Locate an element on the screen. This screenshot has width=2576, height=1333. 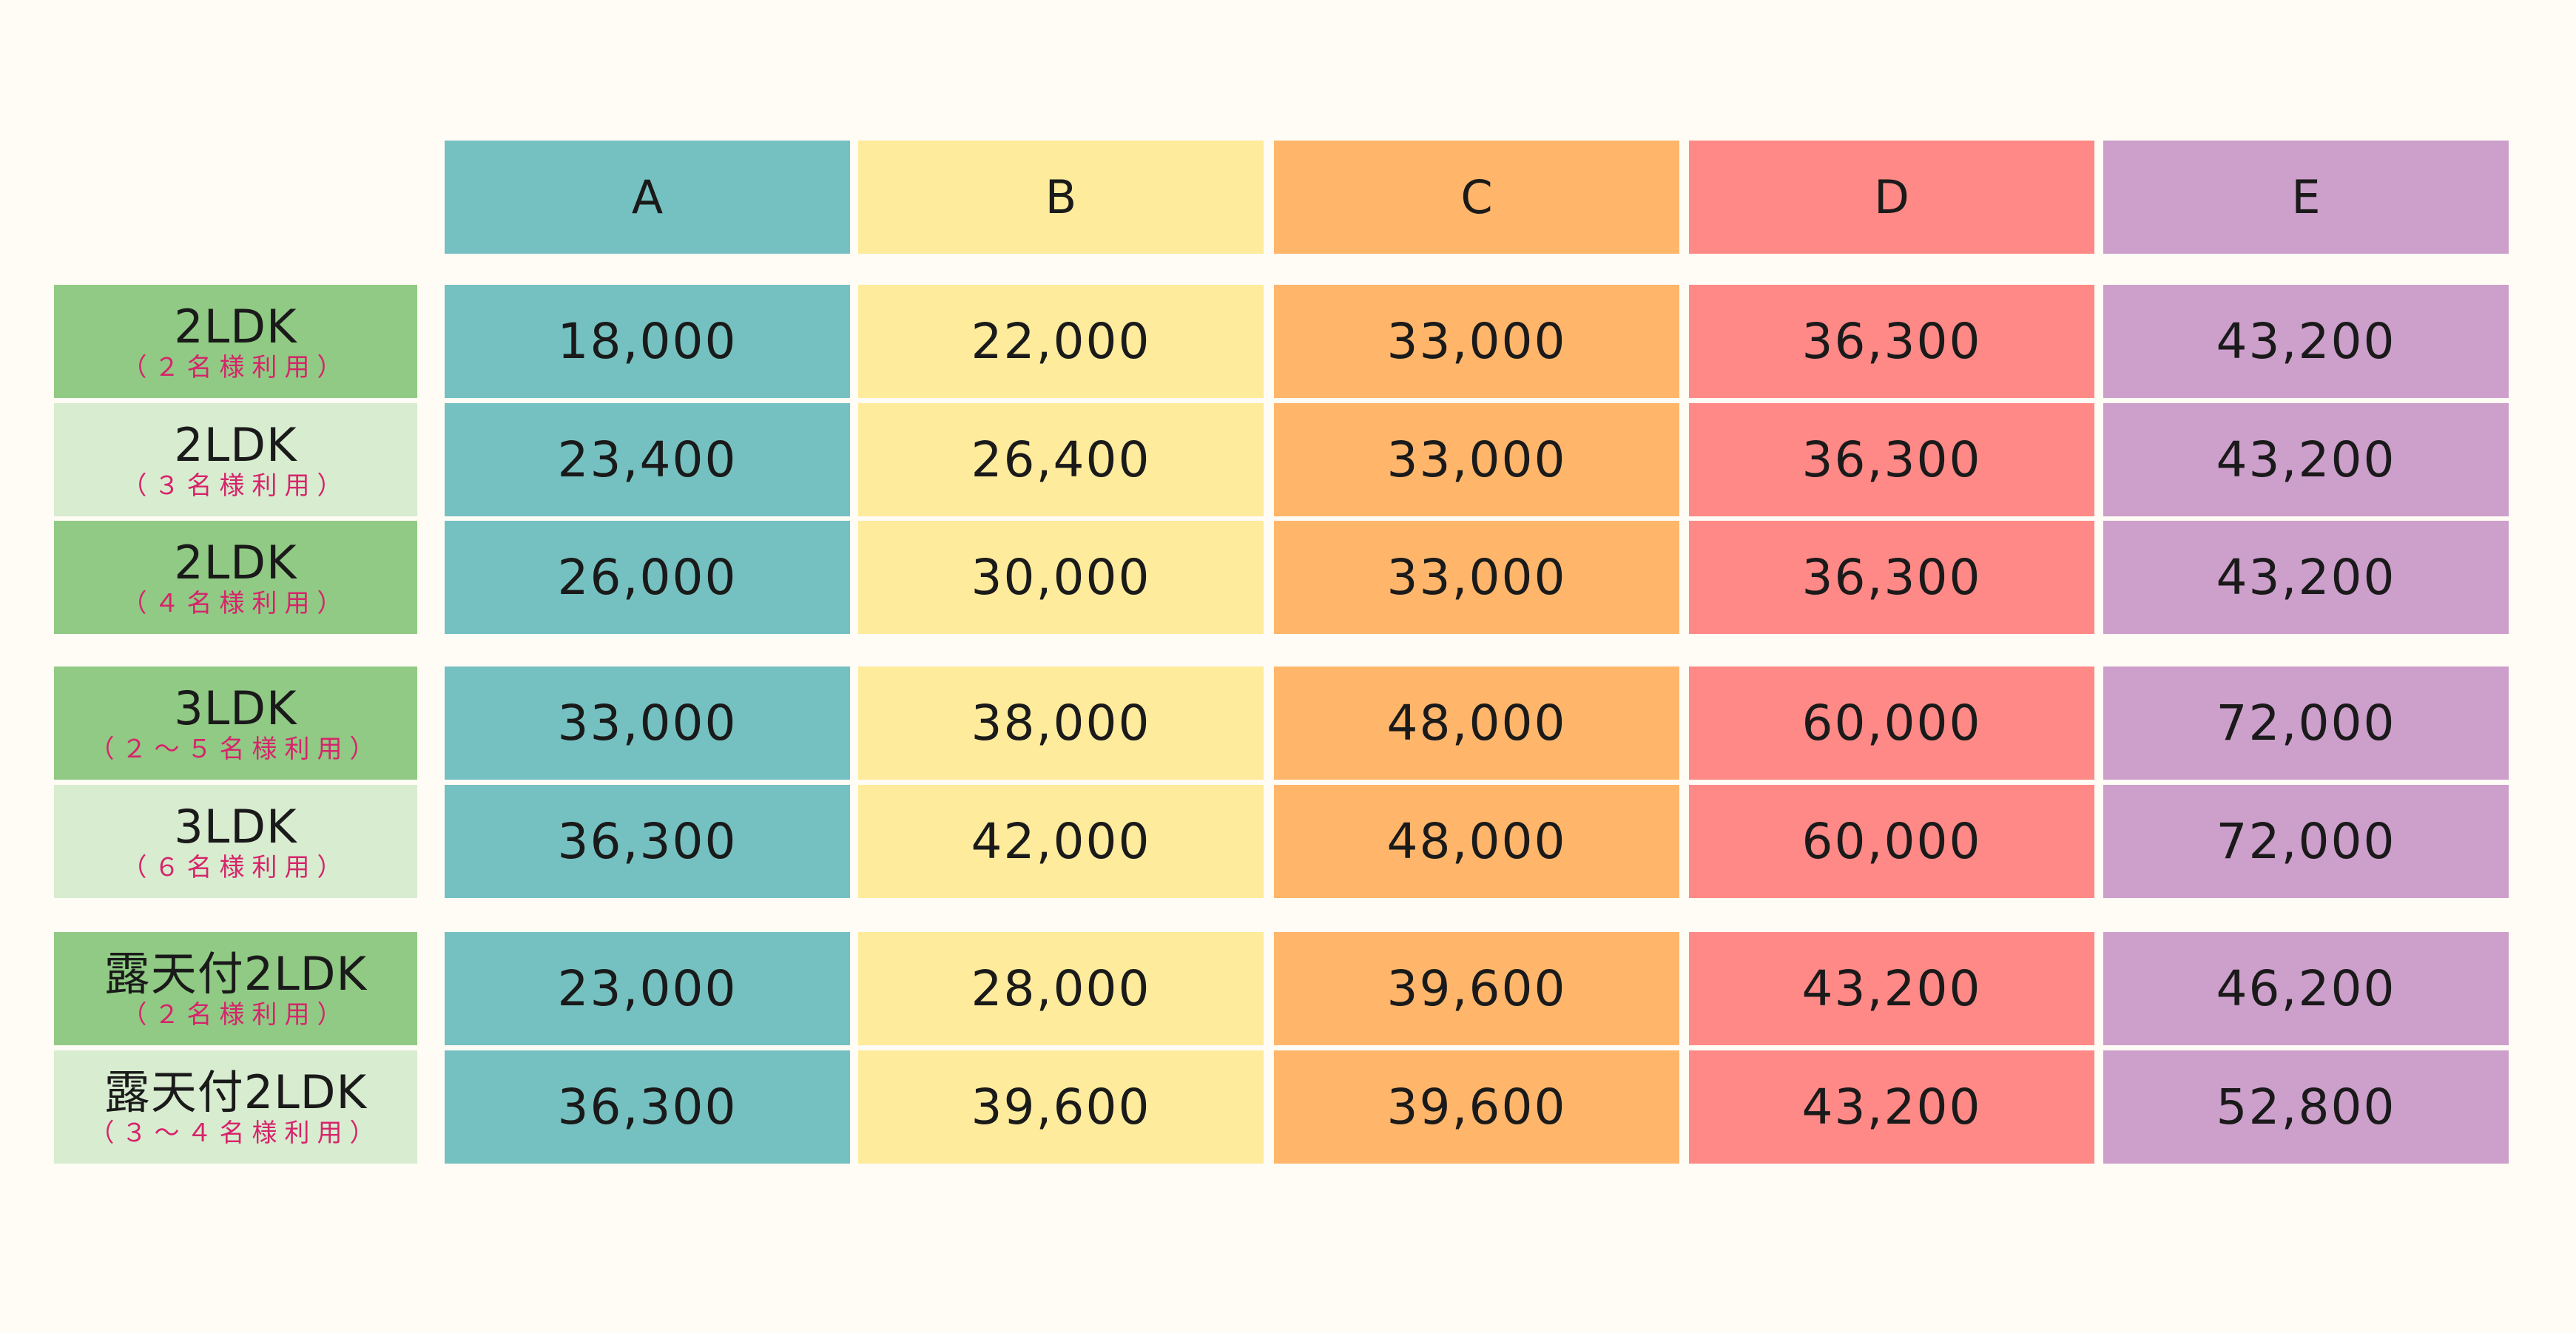
row-label: 3LDK （２～５名様利用） is located at coordinates (235, 723).